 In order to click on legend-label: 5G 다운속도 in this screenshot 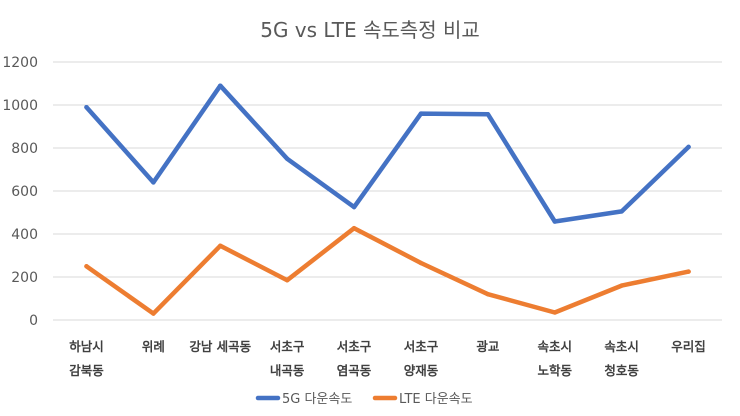, I will do `click(317, 399)`.